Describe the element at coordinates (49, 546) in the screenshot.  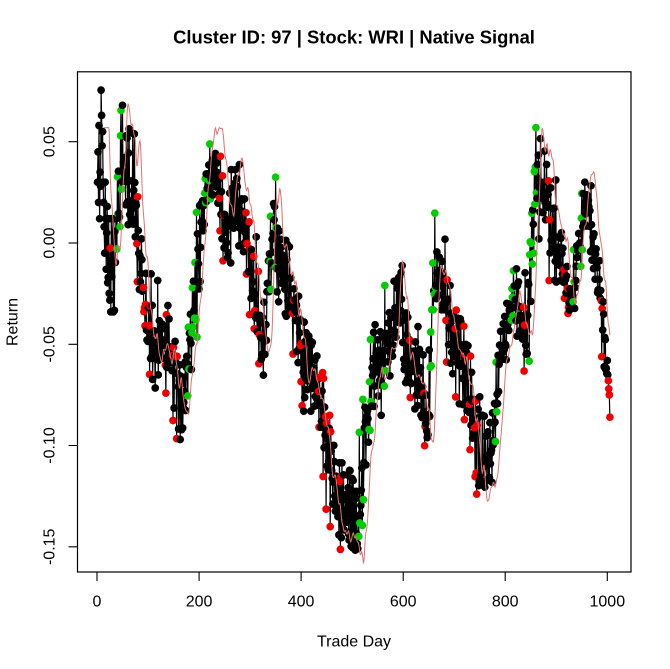
I see `svg-text: -0.15` at that location.